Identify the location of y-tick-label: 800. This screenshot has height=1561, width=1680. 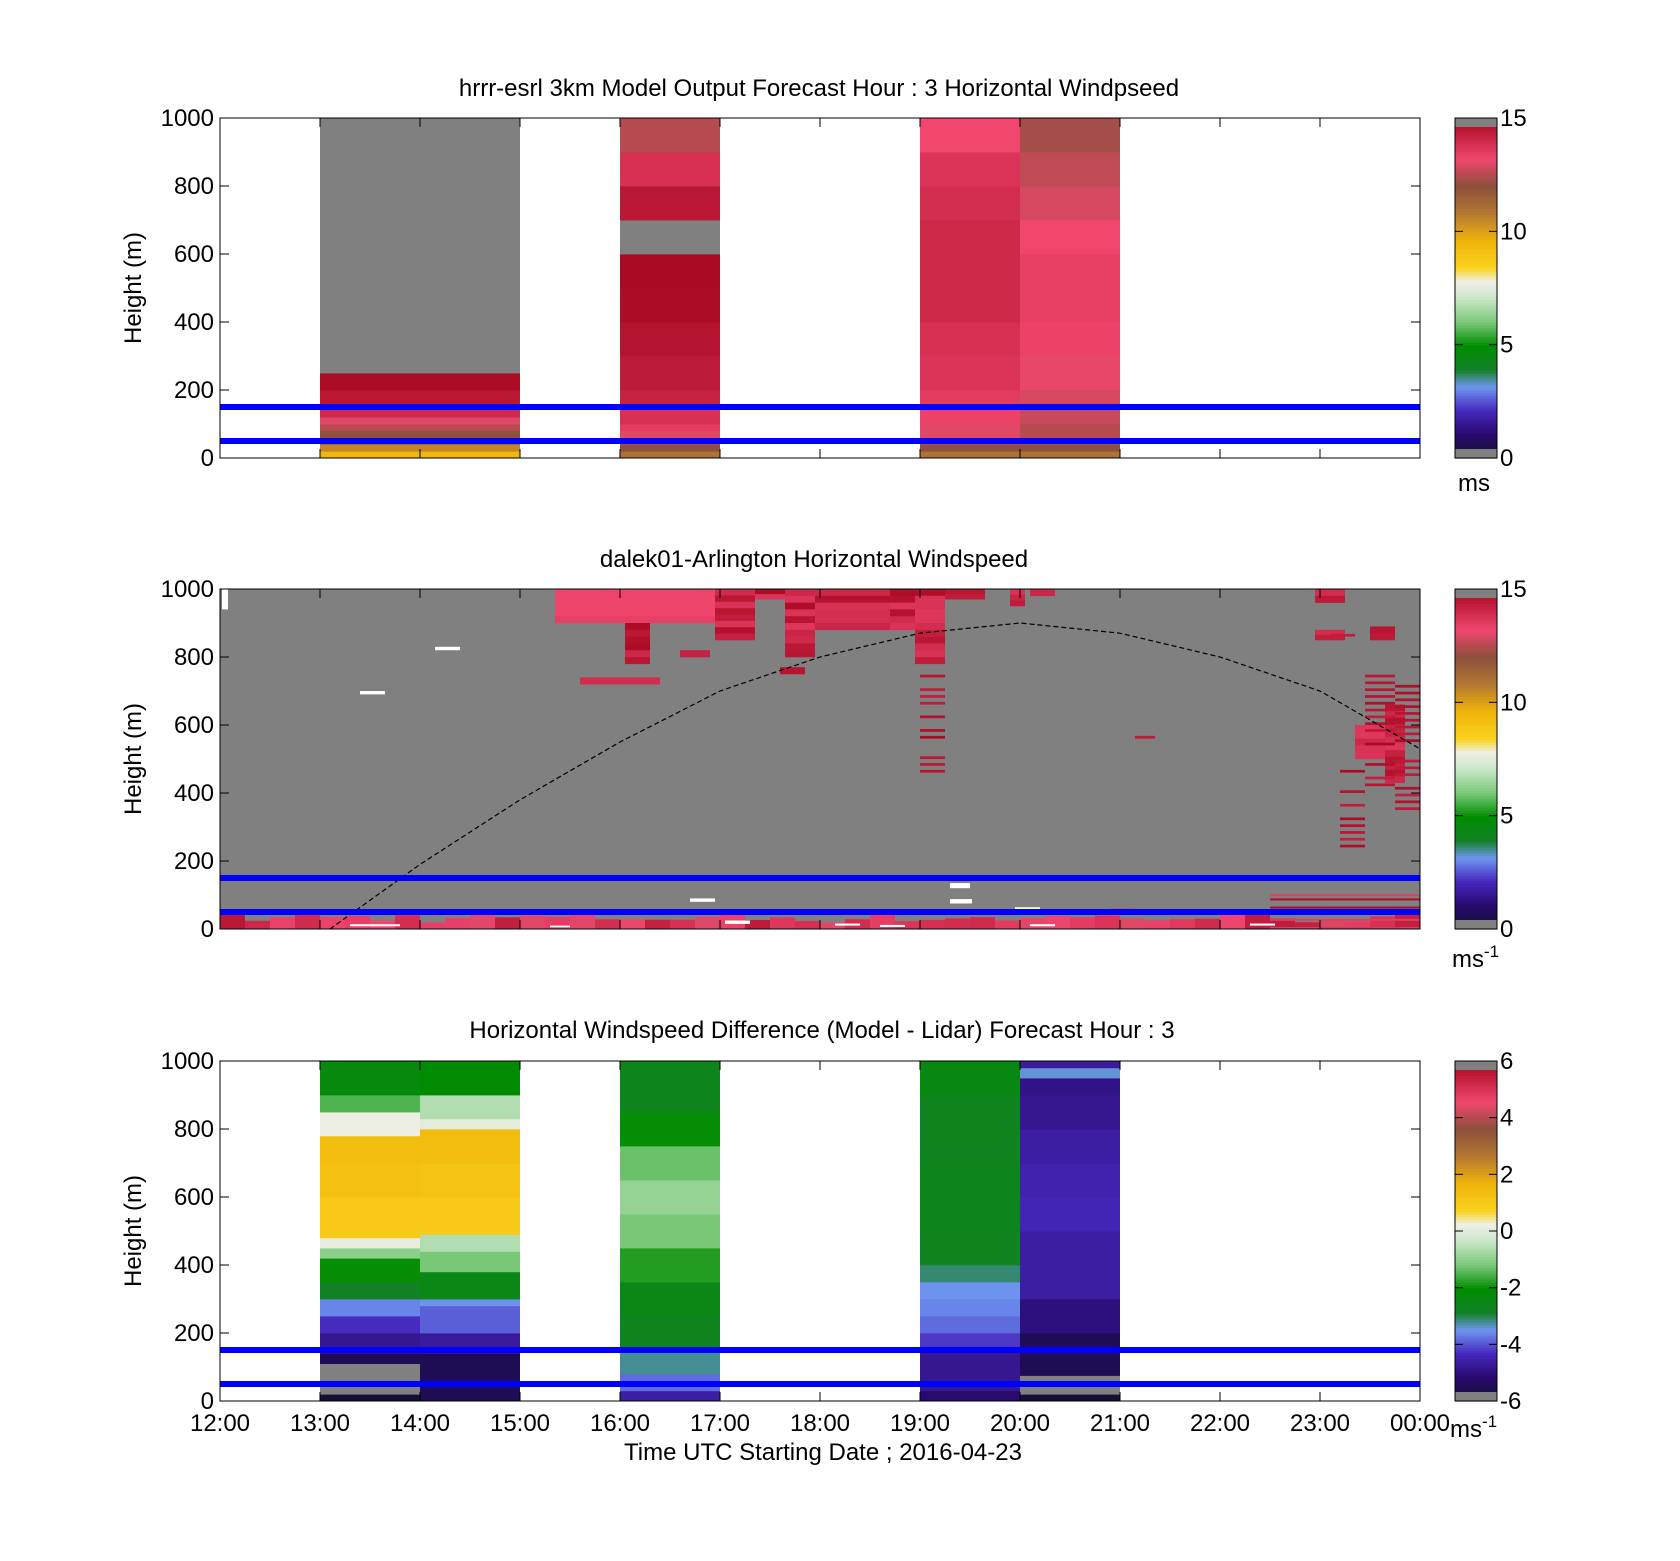
(194, 186).